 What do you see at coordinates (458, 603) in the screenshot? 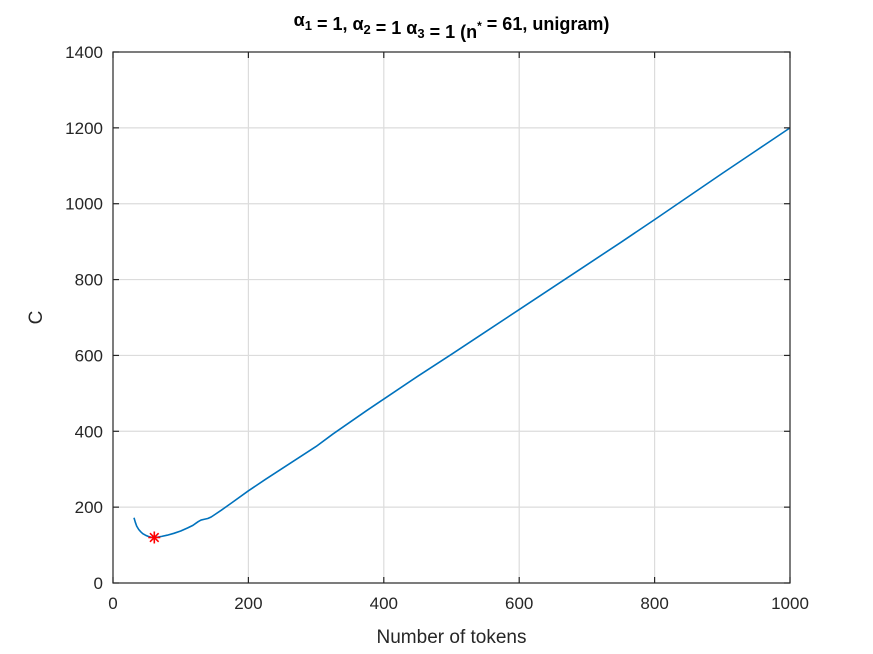
I see `x-tick-labels: 0 200 400 600 800 1000` at bounding box center [458, 603].